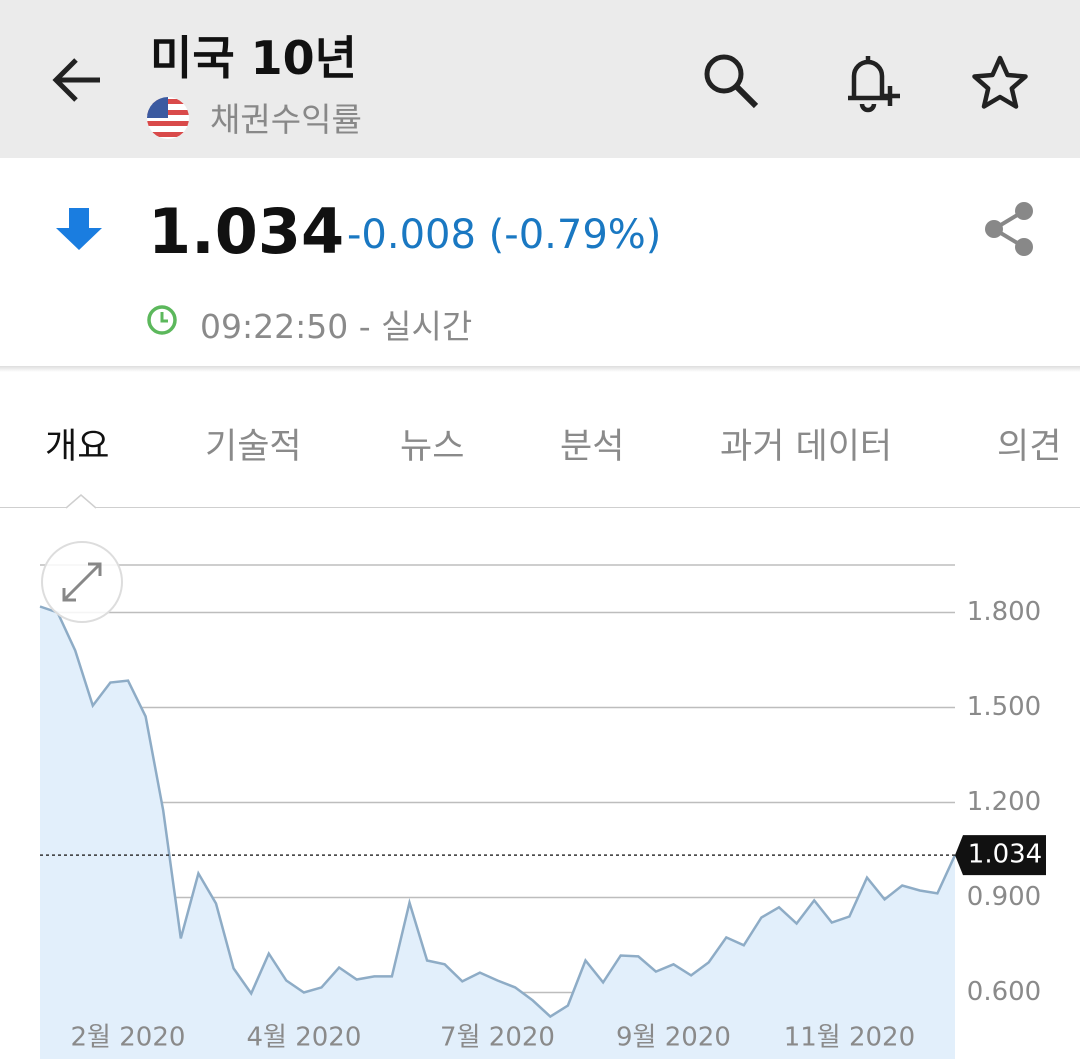 The image size is (1080, 1059). I want to click on y-tick-label: 1.500, so click(1004, 707).